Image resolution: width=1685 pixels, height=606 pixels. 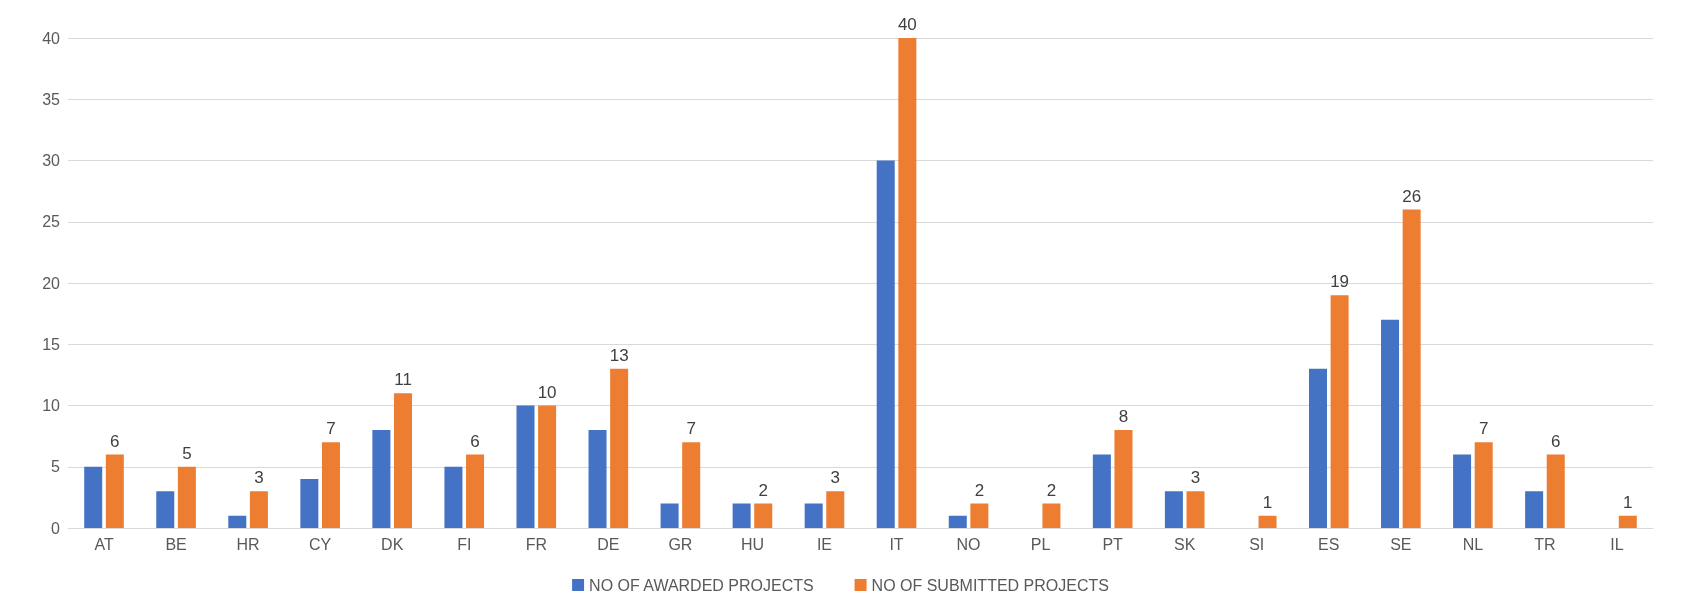 I want to click on data-label: 11, so click(x=403, y=380).